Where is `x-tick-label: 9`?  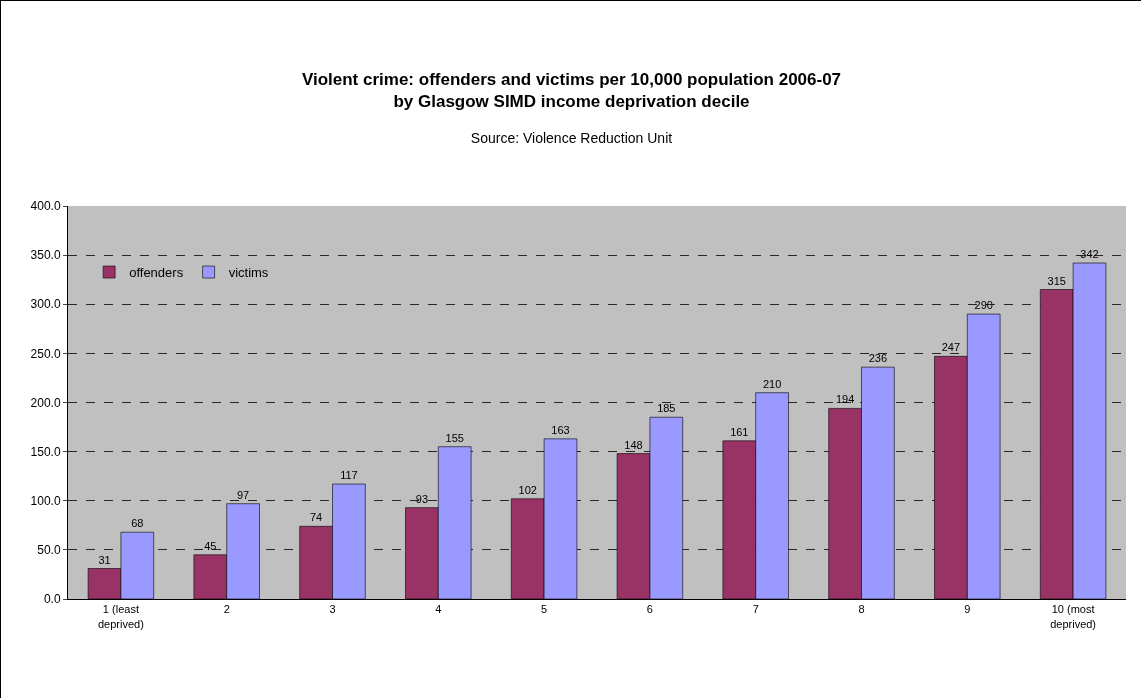 x-tick-label: 9 is located at coordinates (967, 609).